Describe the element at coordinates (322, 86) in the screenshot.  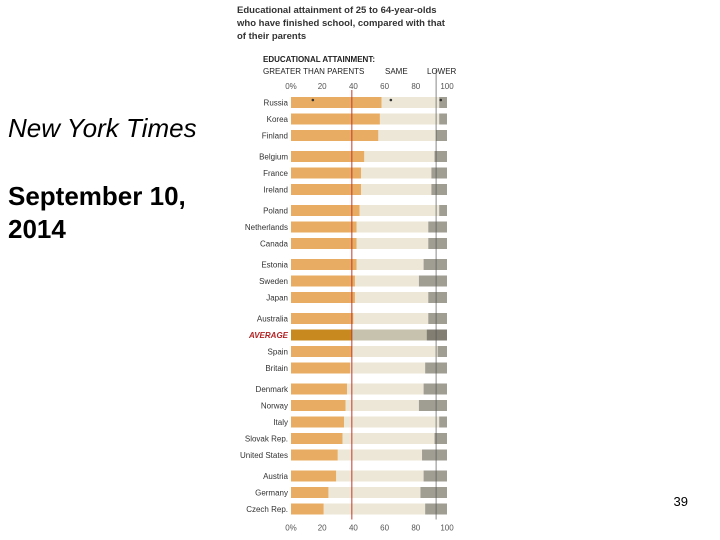
I see `x-tick-top-1: 20` at that location.